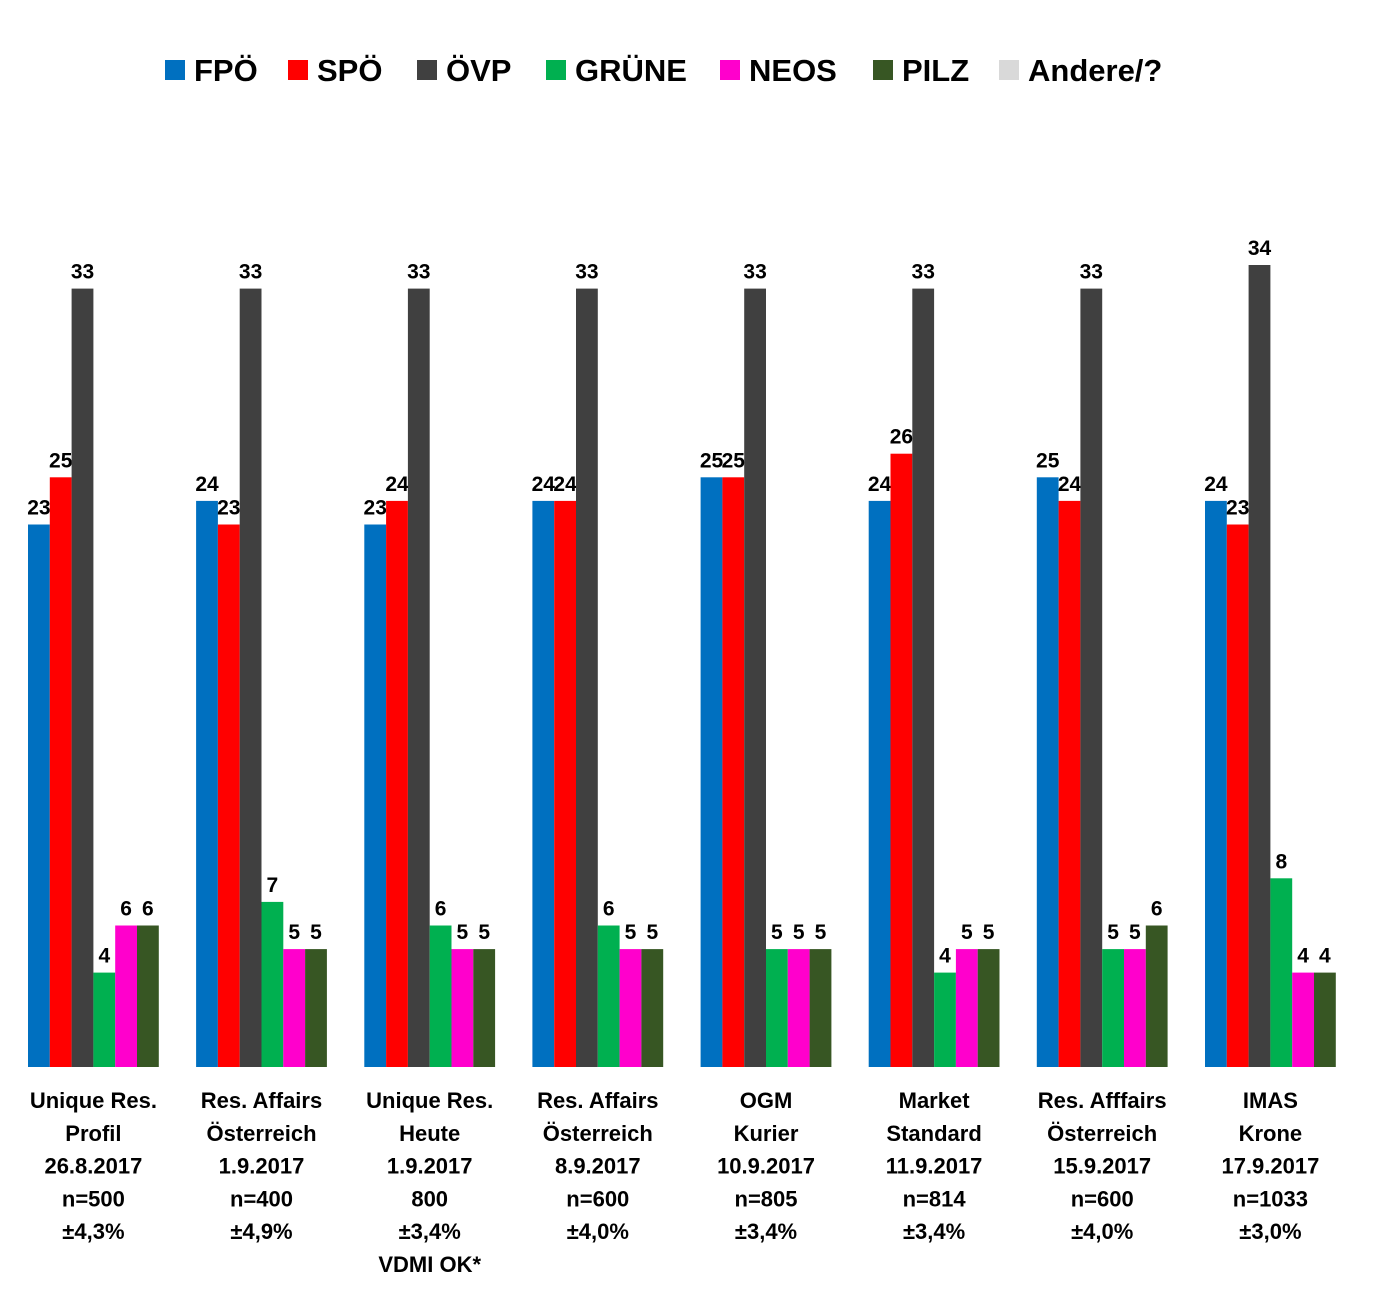 This screenshot has height=1295, width=1376. Describe the element at coordinates (298, 70) in the screenshot. I see `legend-swatch-spoe` at that location.